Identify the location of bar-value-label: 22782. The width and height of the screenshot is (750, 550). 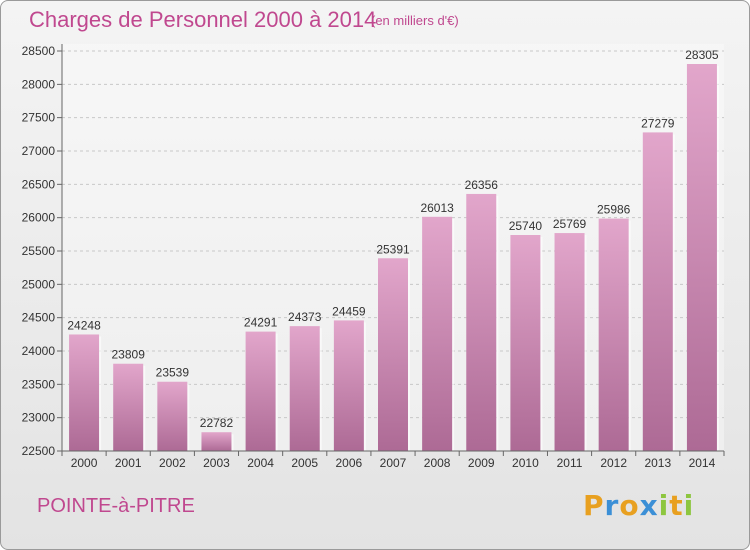
(217, 423).